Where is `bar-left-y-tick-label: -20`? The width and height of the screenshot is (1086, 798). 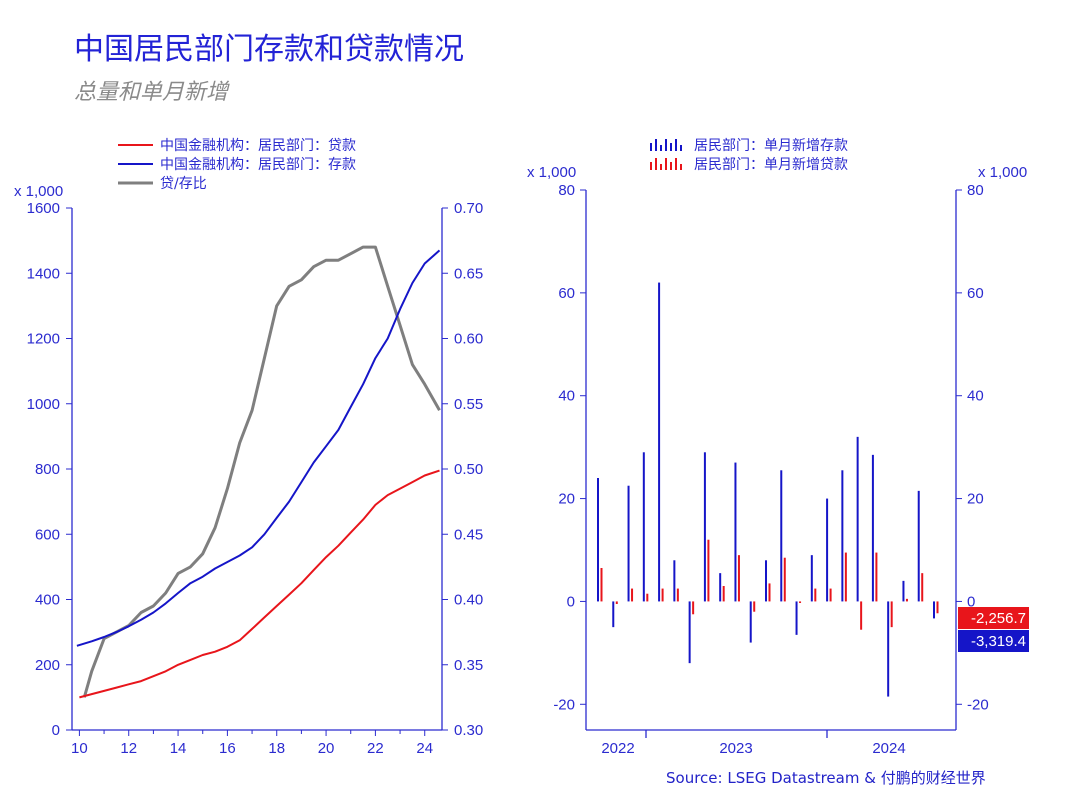
bar-left-y-tick-label: -20 is located at coordinates (564, 704).